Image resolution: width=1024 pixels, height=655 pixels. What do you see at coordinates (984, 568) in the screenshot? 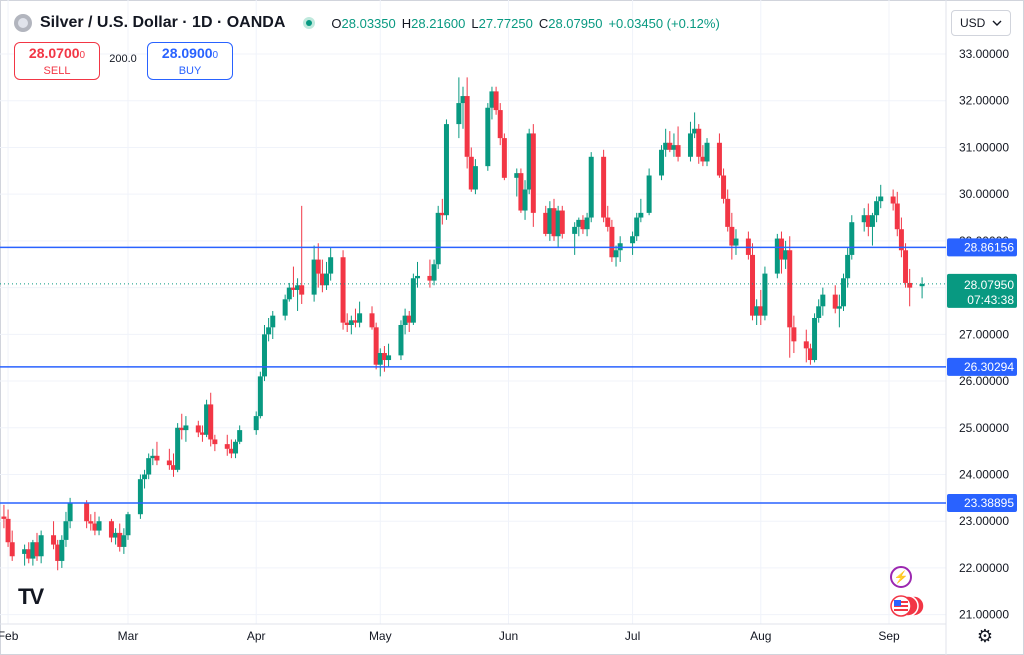
I see `y-tick-label: 22.00000` at bounding box center [984, 568].